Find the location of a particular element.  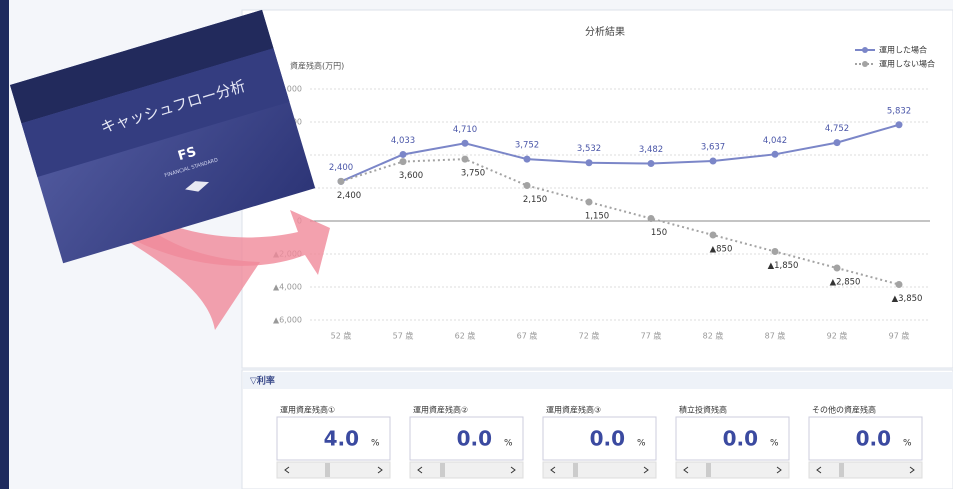

data-label: 3,600 is located at coordinates (411, 176).